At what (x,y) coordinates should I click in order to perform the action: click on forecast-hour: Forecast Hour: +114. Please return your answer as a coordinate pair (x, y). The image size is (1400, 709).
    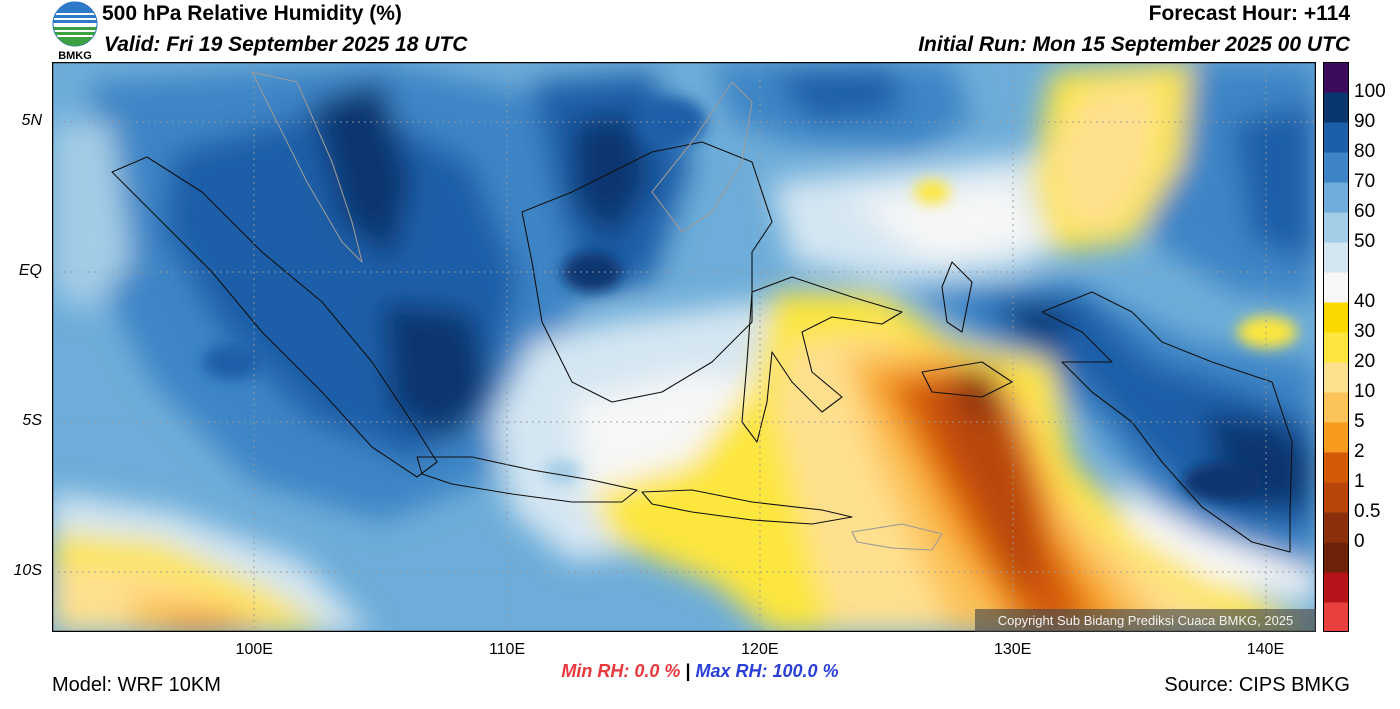
    Looking at the image, I should click on (1249, 13).